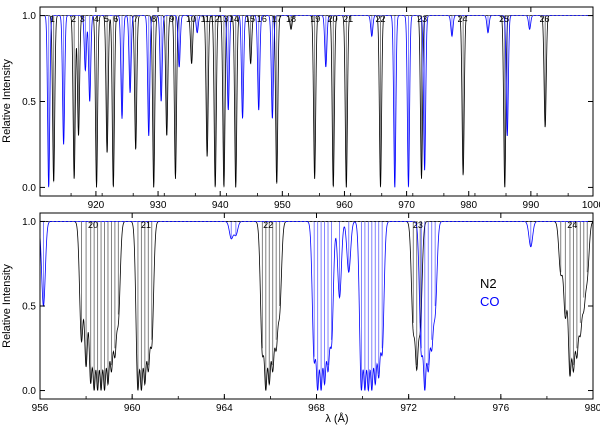 The height and width of the screenshot is (427, 600). What do you see at coordinates (223, 19) in the screenshot?
I see `band-label: 13` at bounding box center [223, 19].